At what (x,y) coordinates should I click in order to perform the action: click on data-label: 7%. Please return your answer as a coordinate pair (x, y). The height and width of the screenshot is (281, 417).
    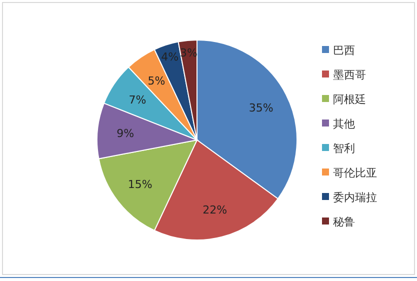
    Looking at the image, I should click on (137, 100).